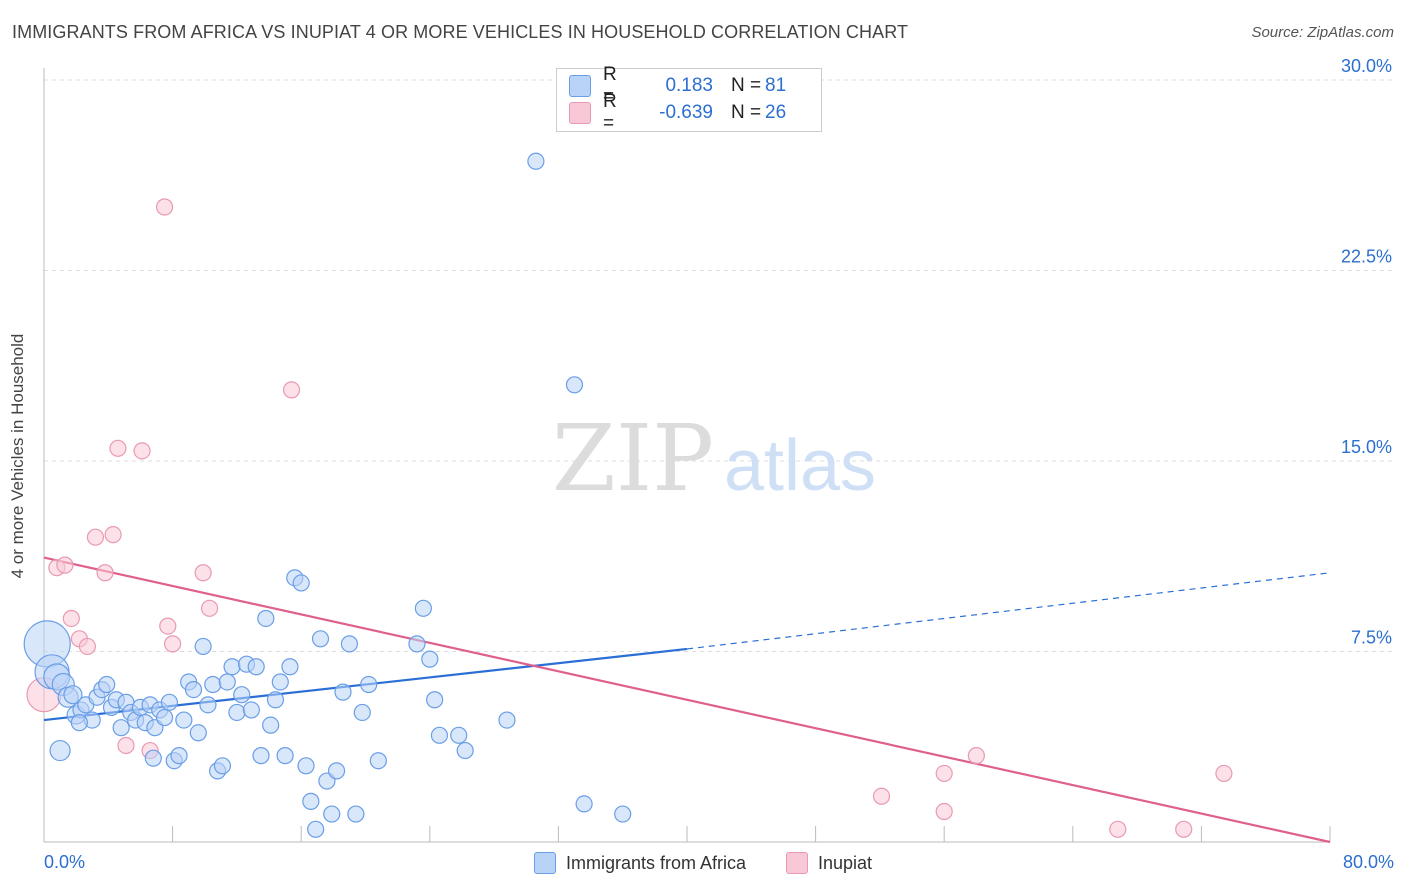 The width and height of the screenshot is (1406, 892). Describe the element at coordinates (800, 466) in the screenshot. I see `watermark-atlas: atlas` at that location.